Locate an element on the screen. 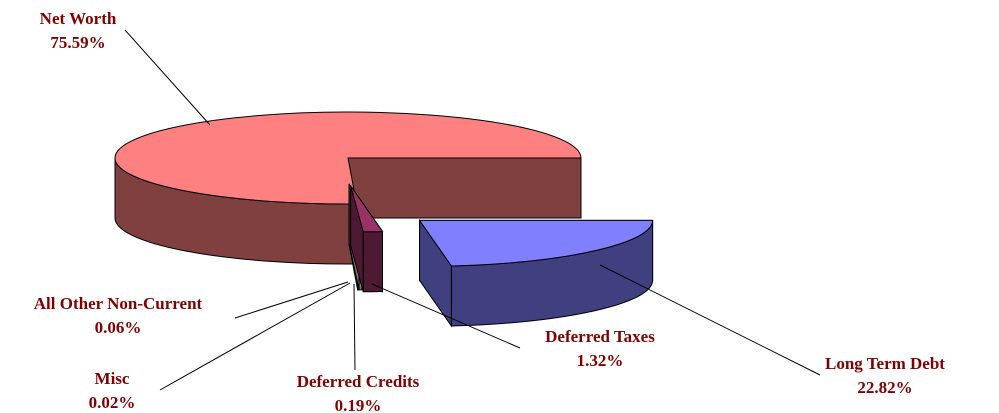 This screenshot has width=999, height=413. slice-value-label: 1.32% is located at coordinates (600, 360).